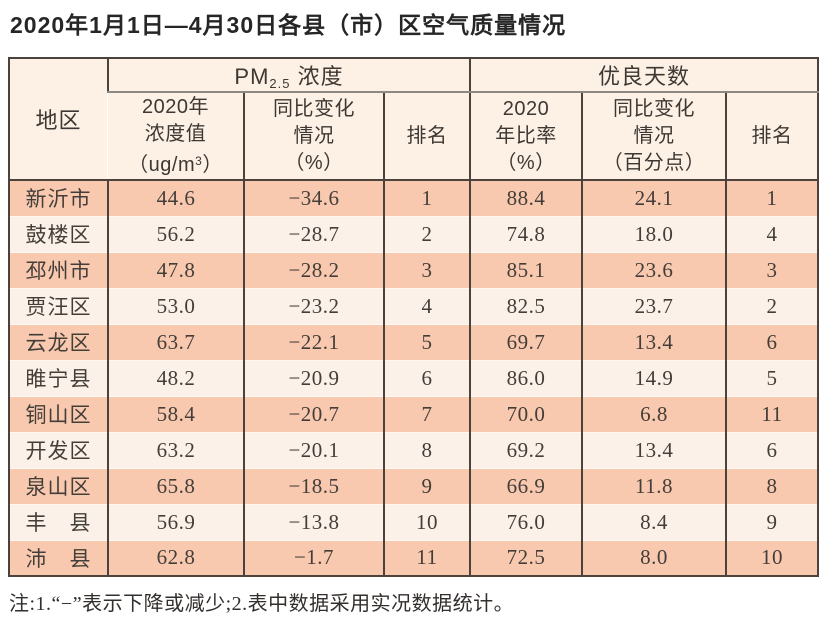 The width and height of the screenshot is (825, 620). I want to click on table-row: 铜山区 58.4 −20.7 7 70.0 6.8 11, so click(414, 414).